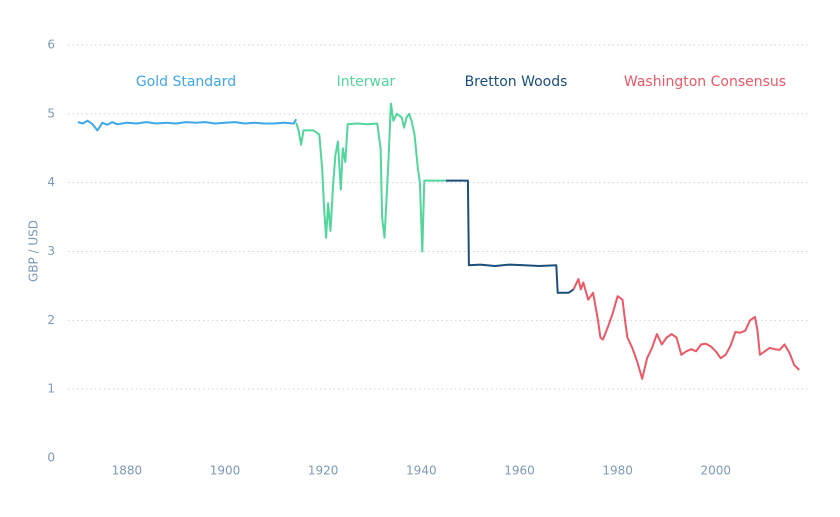  Describe the element at coordinates (51, 113) in the screenshot. I see `y-tick-label: 5` at that location.